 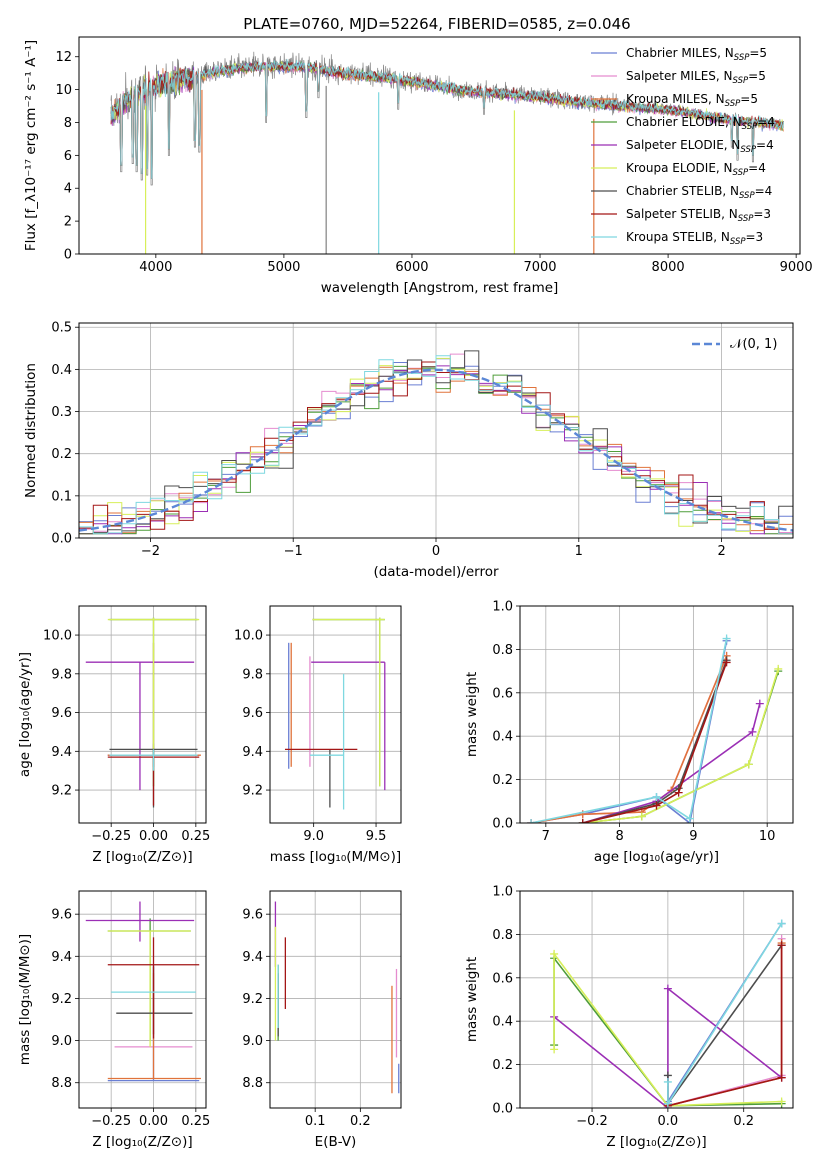 I want to click on errorbars, so click(x=143, y=712).